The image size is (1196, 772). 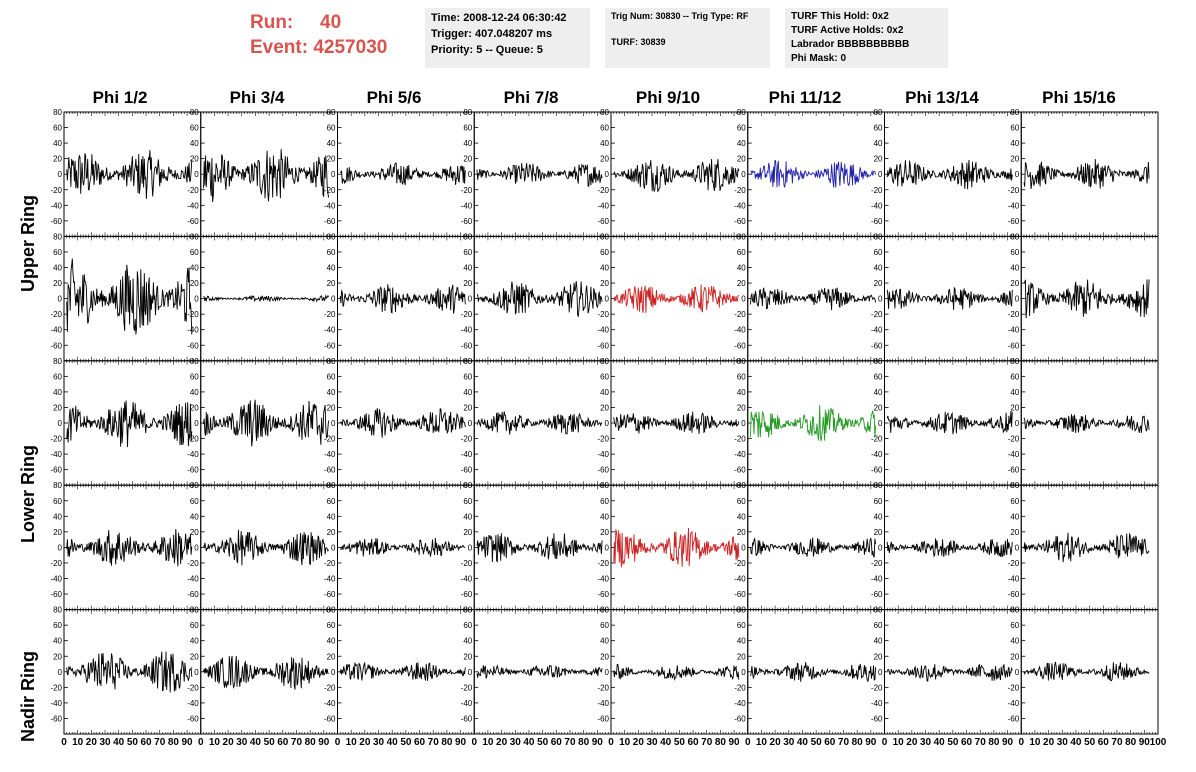 What do you see at coordinates (330, 345) in the screenshot?
I see `ytick-label-r1-c2--60: -60` at bounding box center [330, 345].